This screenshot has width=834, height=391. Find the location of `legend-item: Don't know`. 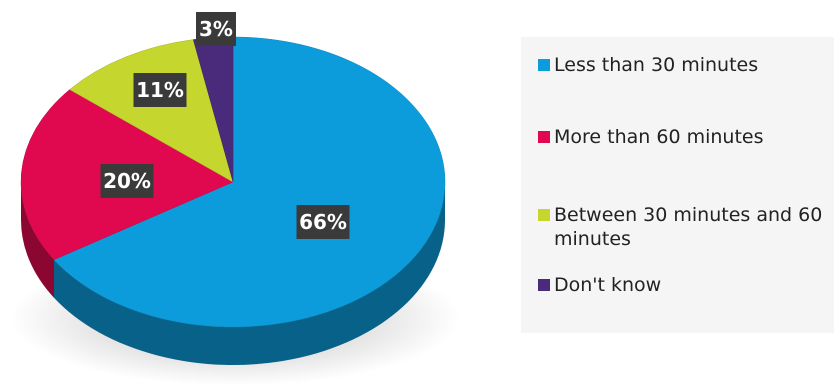

legend-item: Don't know is located at coordinates (683, 285).